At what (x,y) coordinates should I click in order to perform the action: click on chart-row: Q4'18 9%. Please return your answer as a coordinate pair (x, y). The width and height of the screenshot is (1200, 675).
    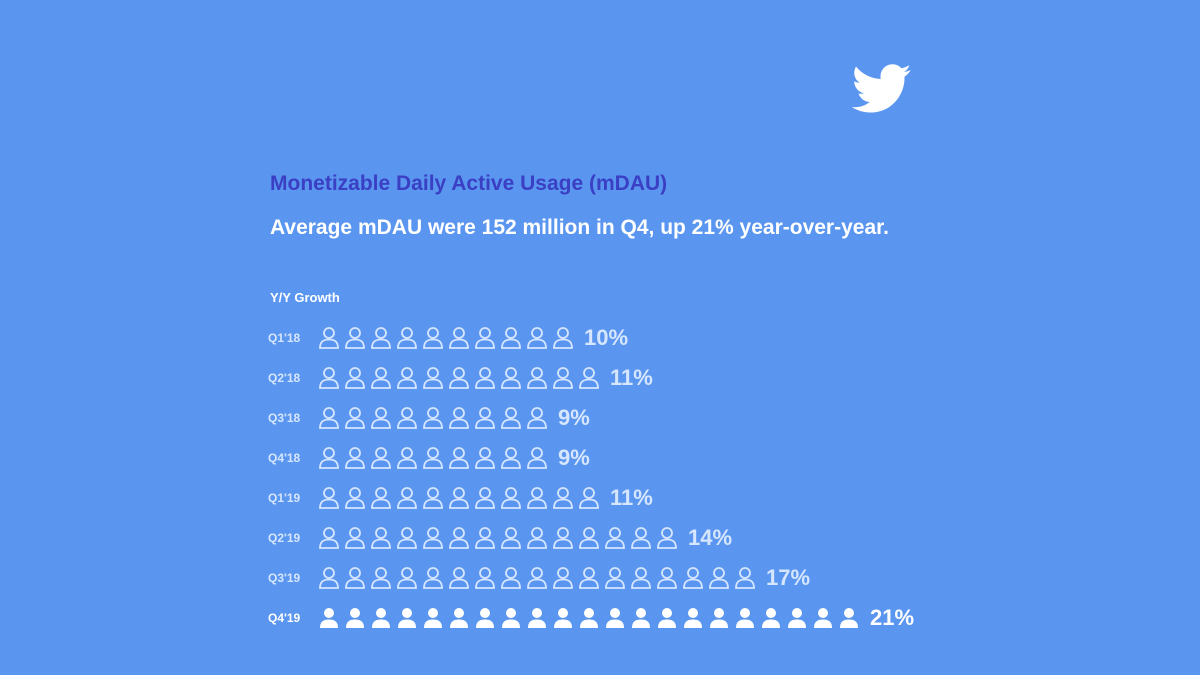
    Looking at the image, I should click on (429, 458).